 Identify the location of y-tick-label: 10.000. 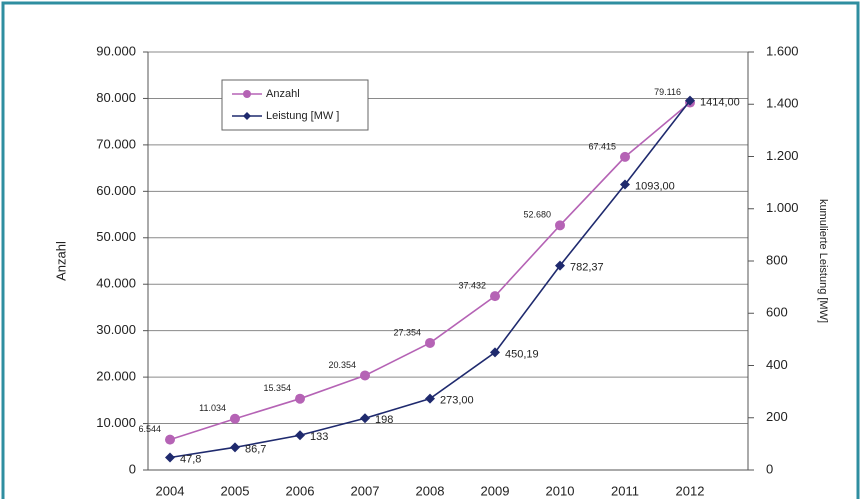
(116, 422).